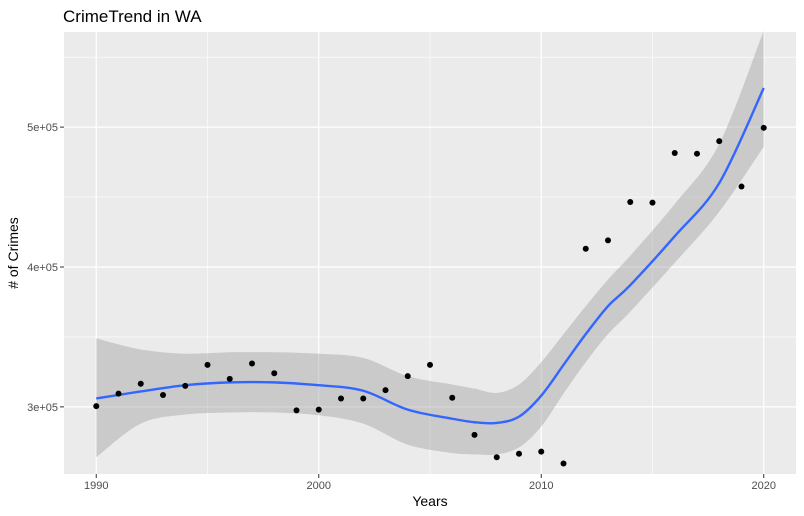 Image resolution: width=804 pixels, height=516 pixels. What do you see at coordinates (96, 486) in the screenshot?
I see `x-tick-label: 1990` at bounding box center [96, 486].